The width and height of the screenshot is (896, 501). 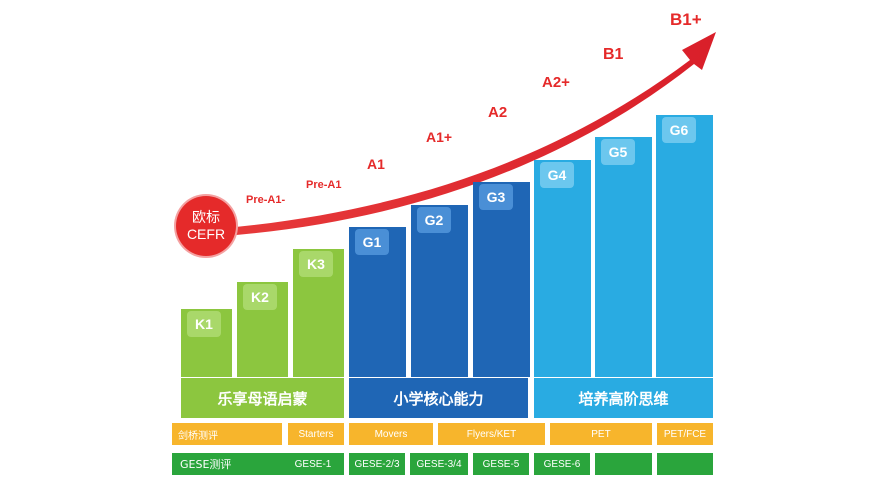 What do you see at coordinates (376, 164) in the screenshot?
I see `cefr-level: A1` at bounding box center [376, 164].